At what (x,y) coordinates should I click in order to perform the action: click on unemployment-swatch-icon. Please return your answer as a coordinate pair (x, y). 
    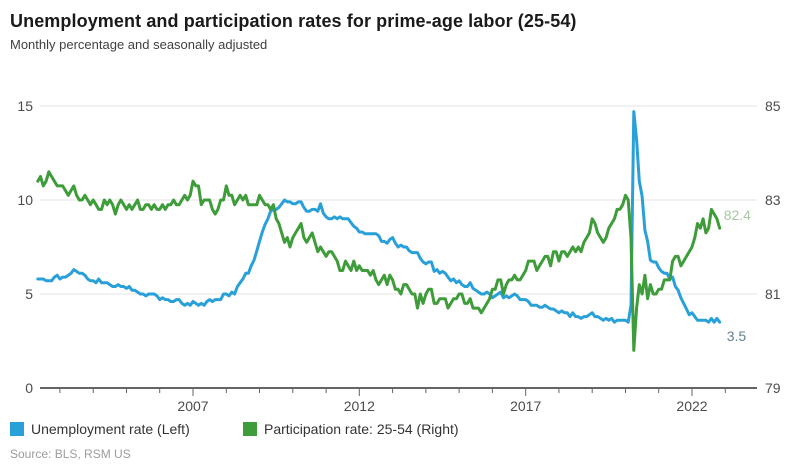
    Looking at the image, I should click on (17, 429).